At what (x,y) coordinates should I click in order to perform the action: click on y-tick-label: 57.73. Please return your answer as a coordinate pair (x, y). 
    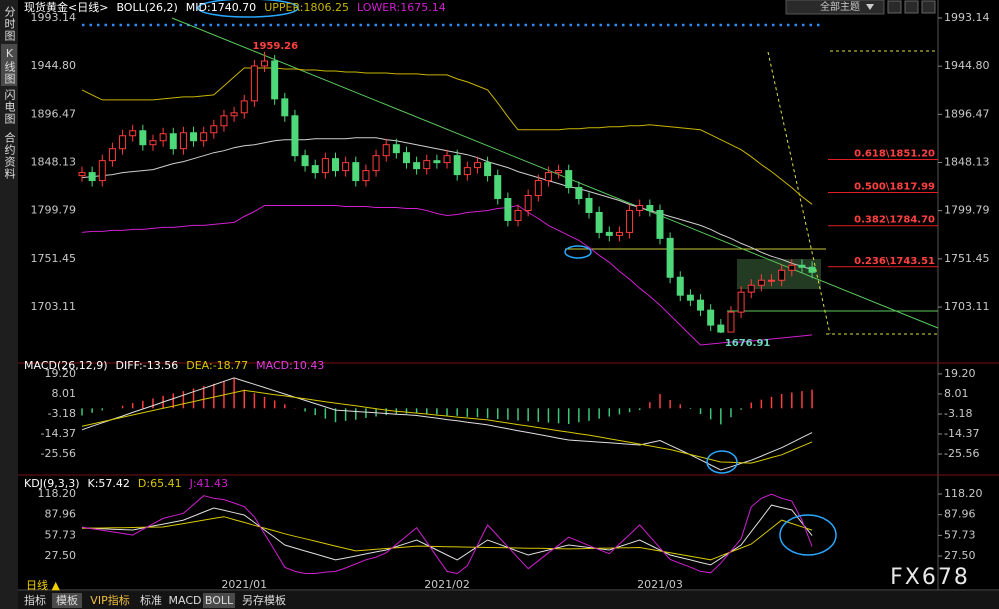
    Looking at the image, I should click on (960, 534).